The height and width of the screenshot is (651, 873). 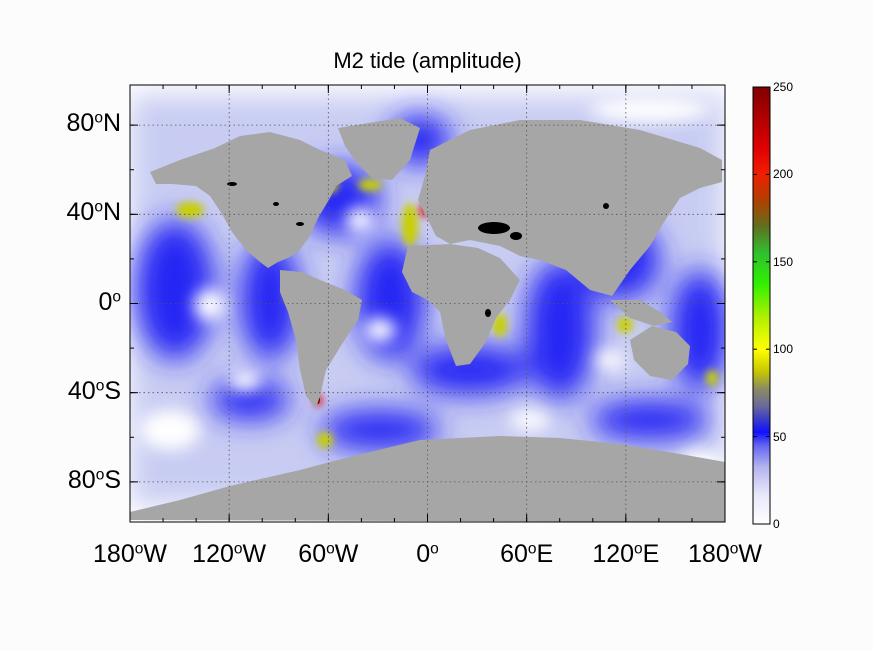 What do you see at coordinates (461, 305) in the screenshot?
I see `land-africa` at bounding box center [461, 305].